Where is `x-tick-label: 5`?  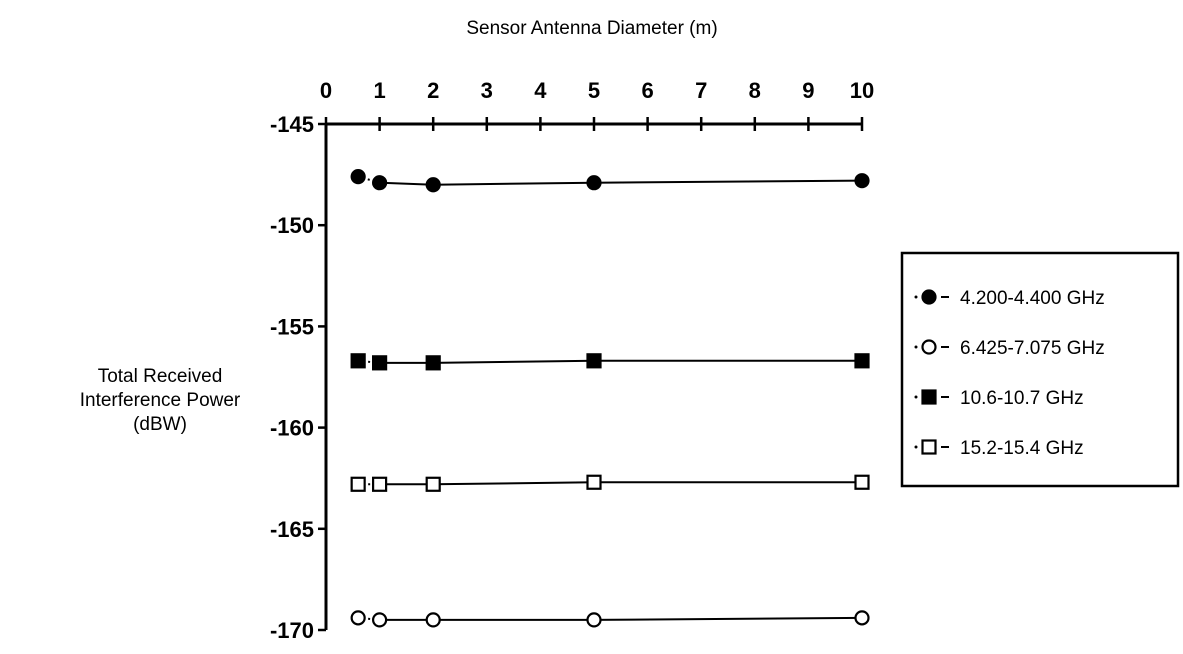
x-tick-label: 5 is located at coordinates (594, 90).